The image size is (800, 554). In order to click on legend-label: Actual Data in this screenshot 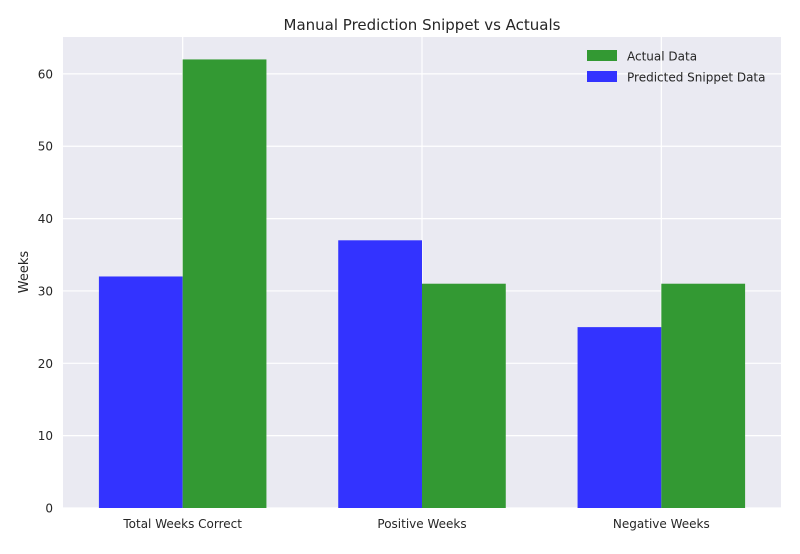, I will do `click(662, 57)`.